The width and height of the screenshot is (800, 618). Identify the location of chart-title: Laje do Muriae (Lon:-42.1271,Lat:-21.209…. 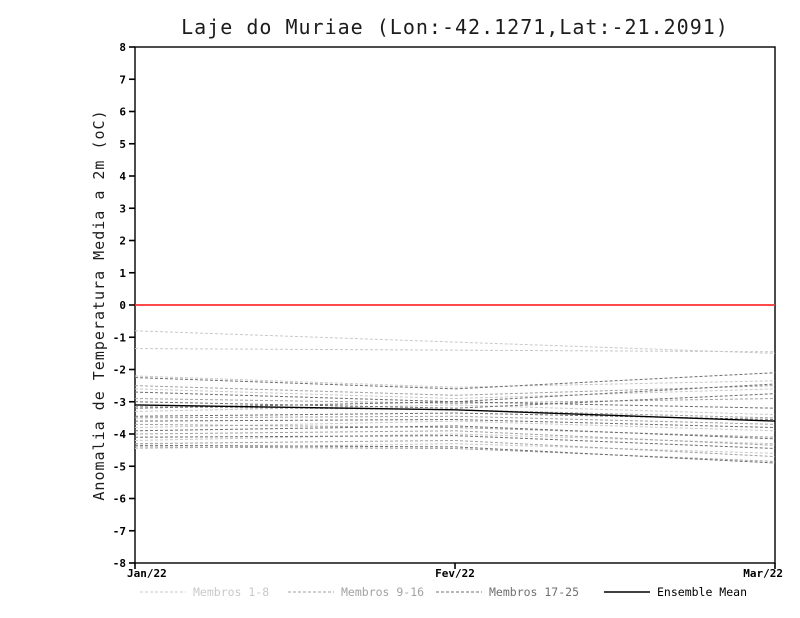
(455, 27).